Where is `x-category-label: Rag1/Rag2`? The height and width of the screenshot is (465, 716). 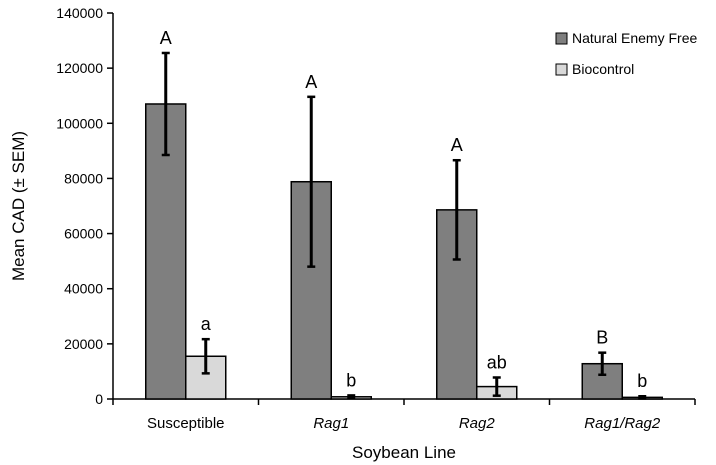
x-category-label: Rag1/Rag2 is located at coordinates (622, 423).